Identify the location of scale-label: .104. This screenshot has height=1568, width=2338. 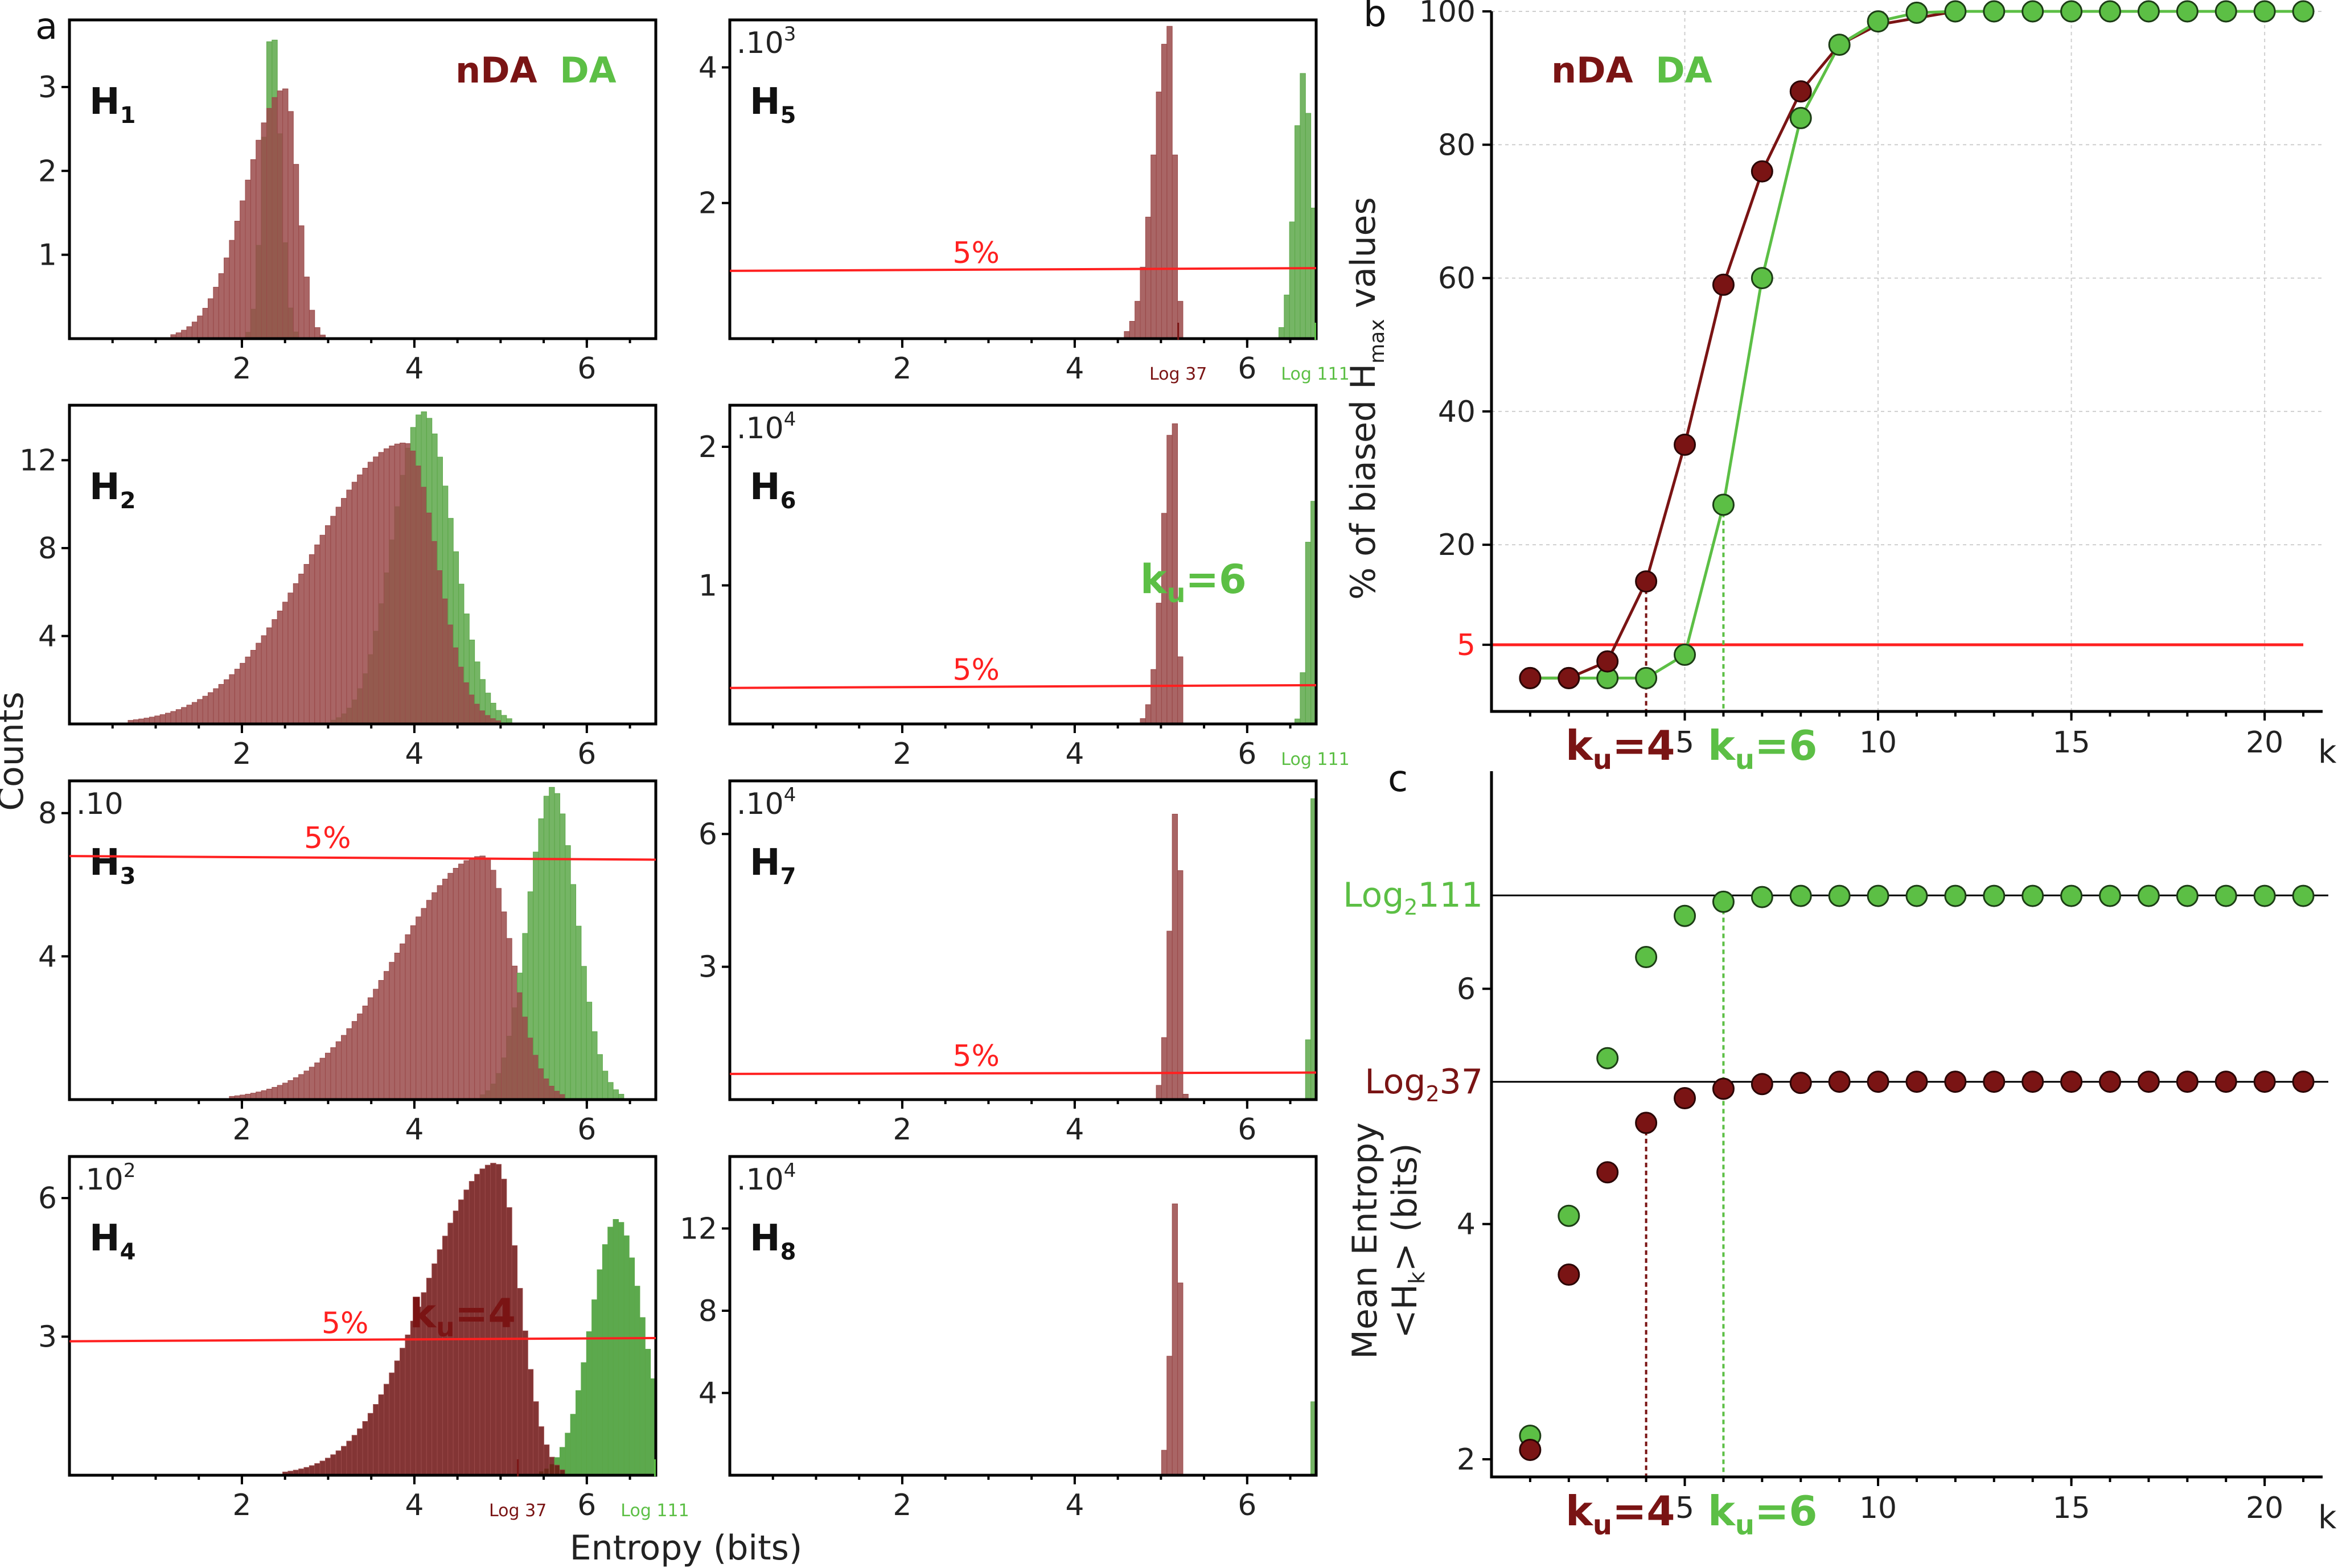
(767, 802).